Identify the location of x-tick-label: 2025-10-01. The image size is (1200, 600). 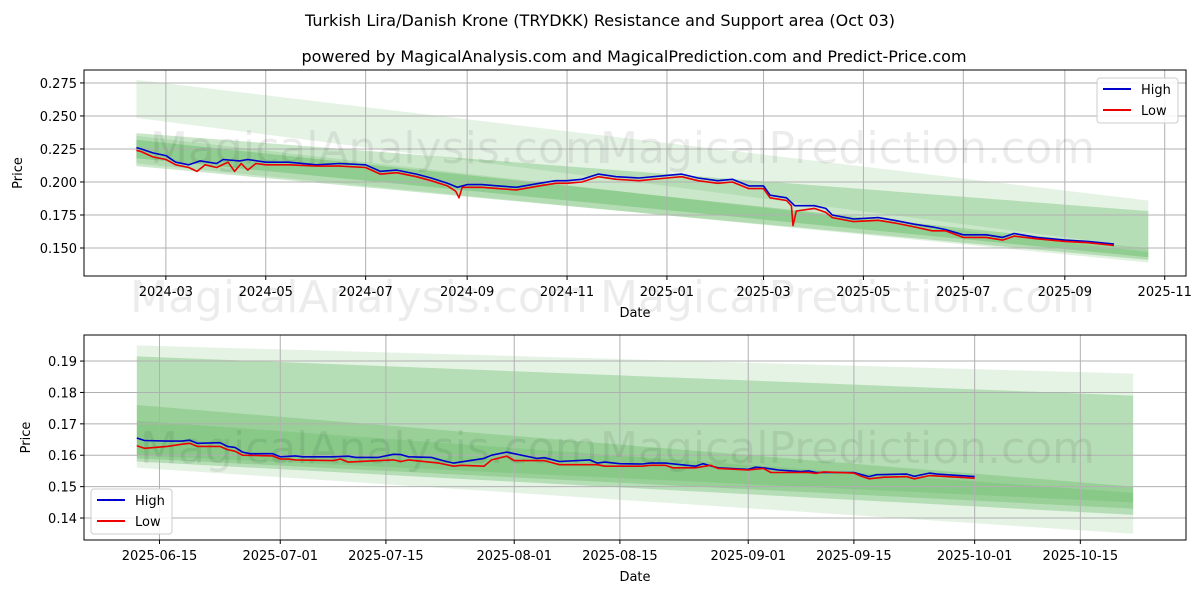
(975, 556).